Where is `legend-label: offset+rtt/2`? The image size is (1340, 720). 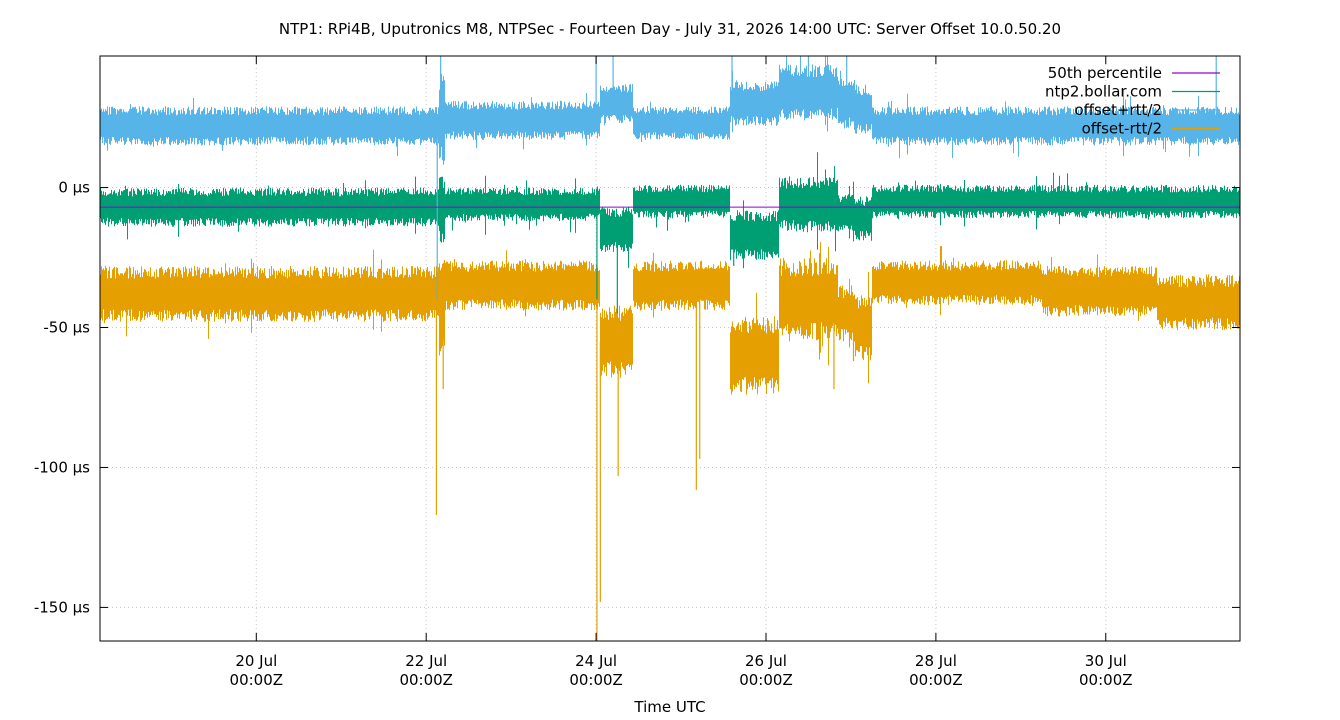 legend-label: offset+rtt/2 is located at coordinates (1118, 110).